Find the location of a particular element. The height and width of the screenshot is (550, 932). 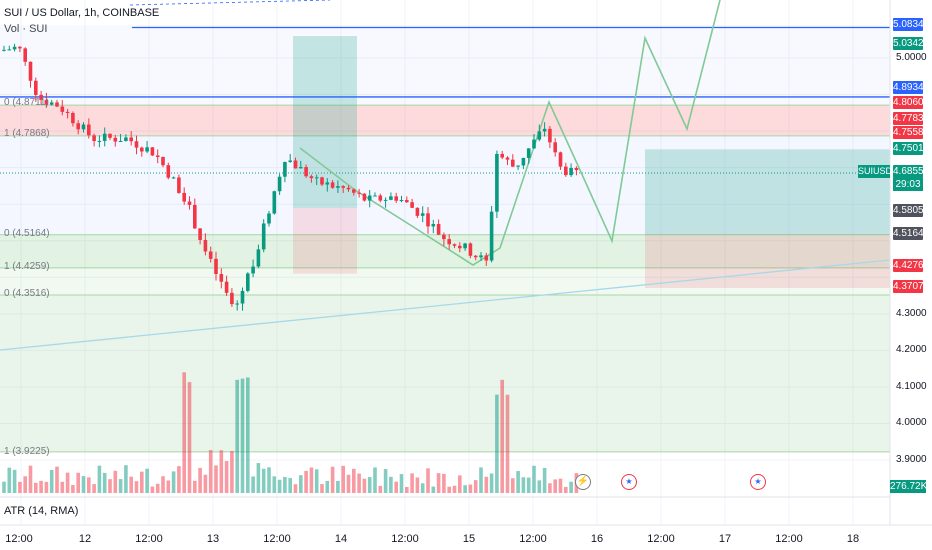

last-price-badge: 4.6855 is located at coordinates (908, 171).